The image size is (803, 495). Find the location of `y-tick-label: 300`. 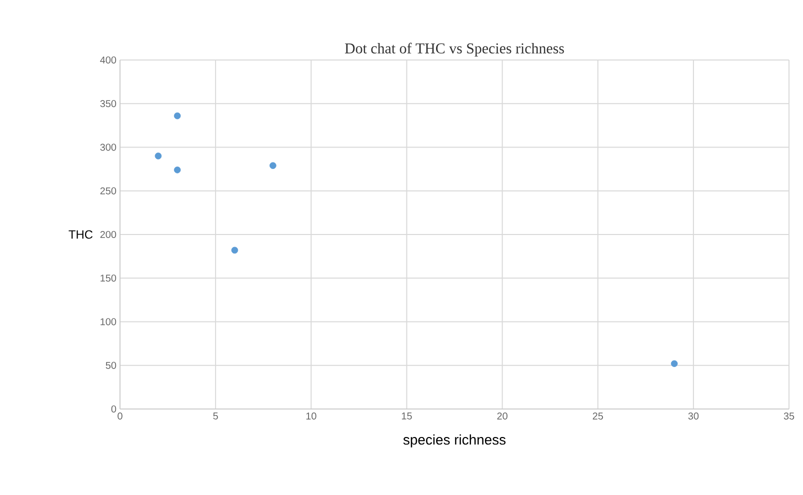

y-tick-label: 300 is located at coordinates (108, 147).